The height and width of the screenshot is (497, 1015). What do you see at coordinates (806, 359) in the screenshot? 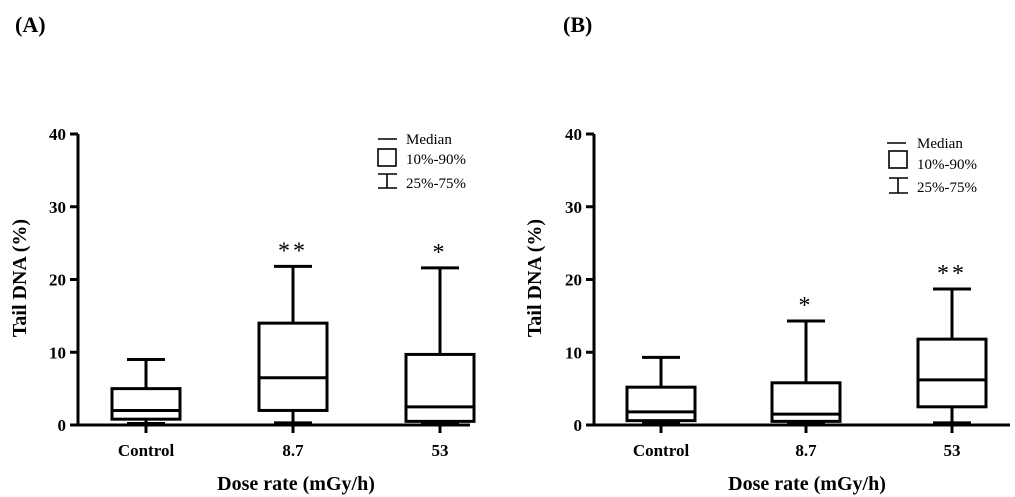
I see `box-8.7: *` at bounding box center [806, 359].